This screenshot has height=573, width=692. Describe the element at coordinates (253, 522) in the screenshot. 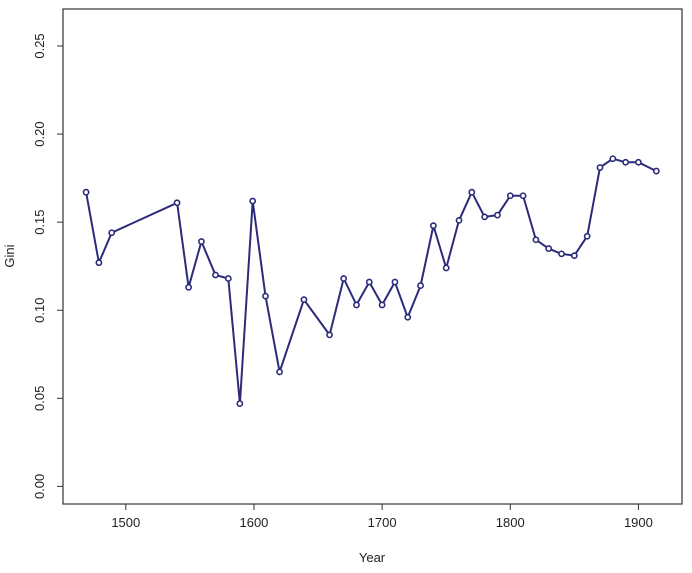

I see `x-tick-label: 1600` at that location.